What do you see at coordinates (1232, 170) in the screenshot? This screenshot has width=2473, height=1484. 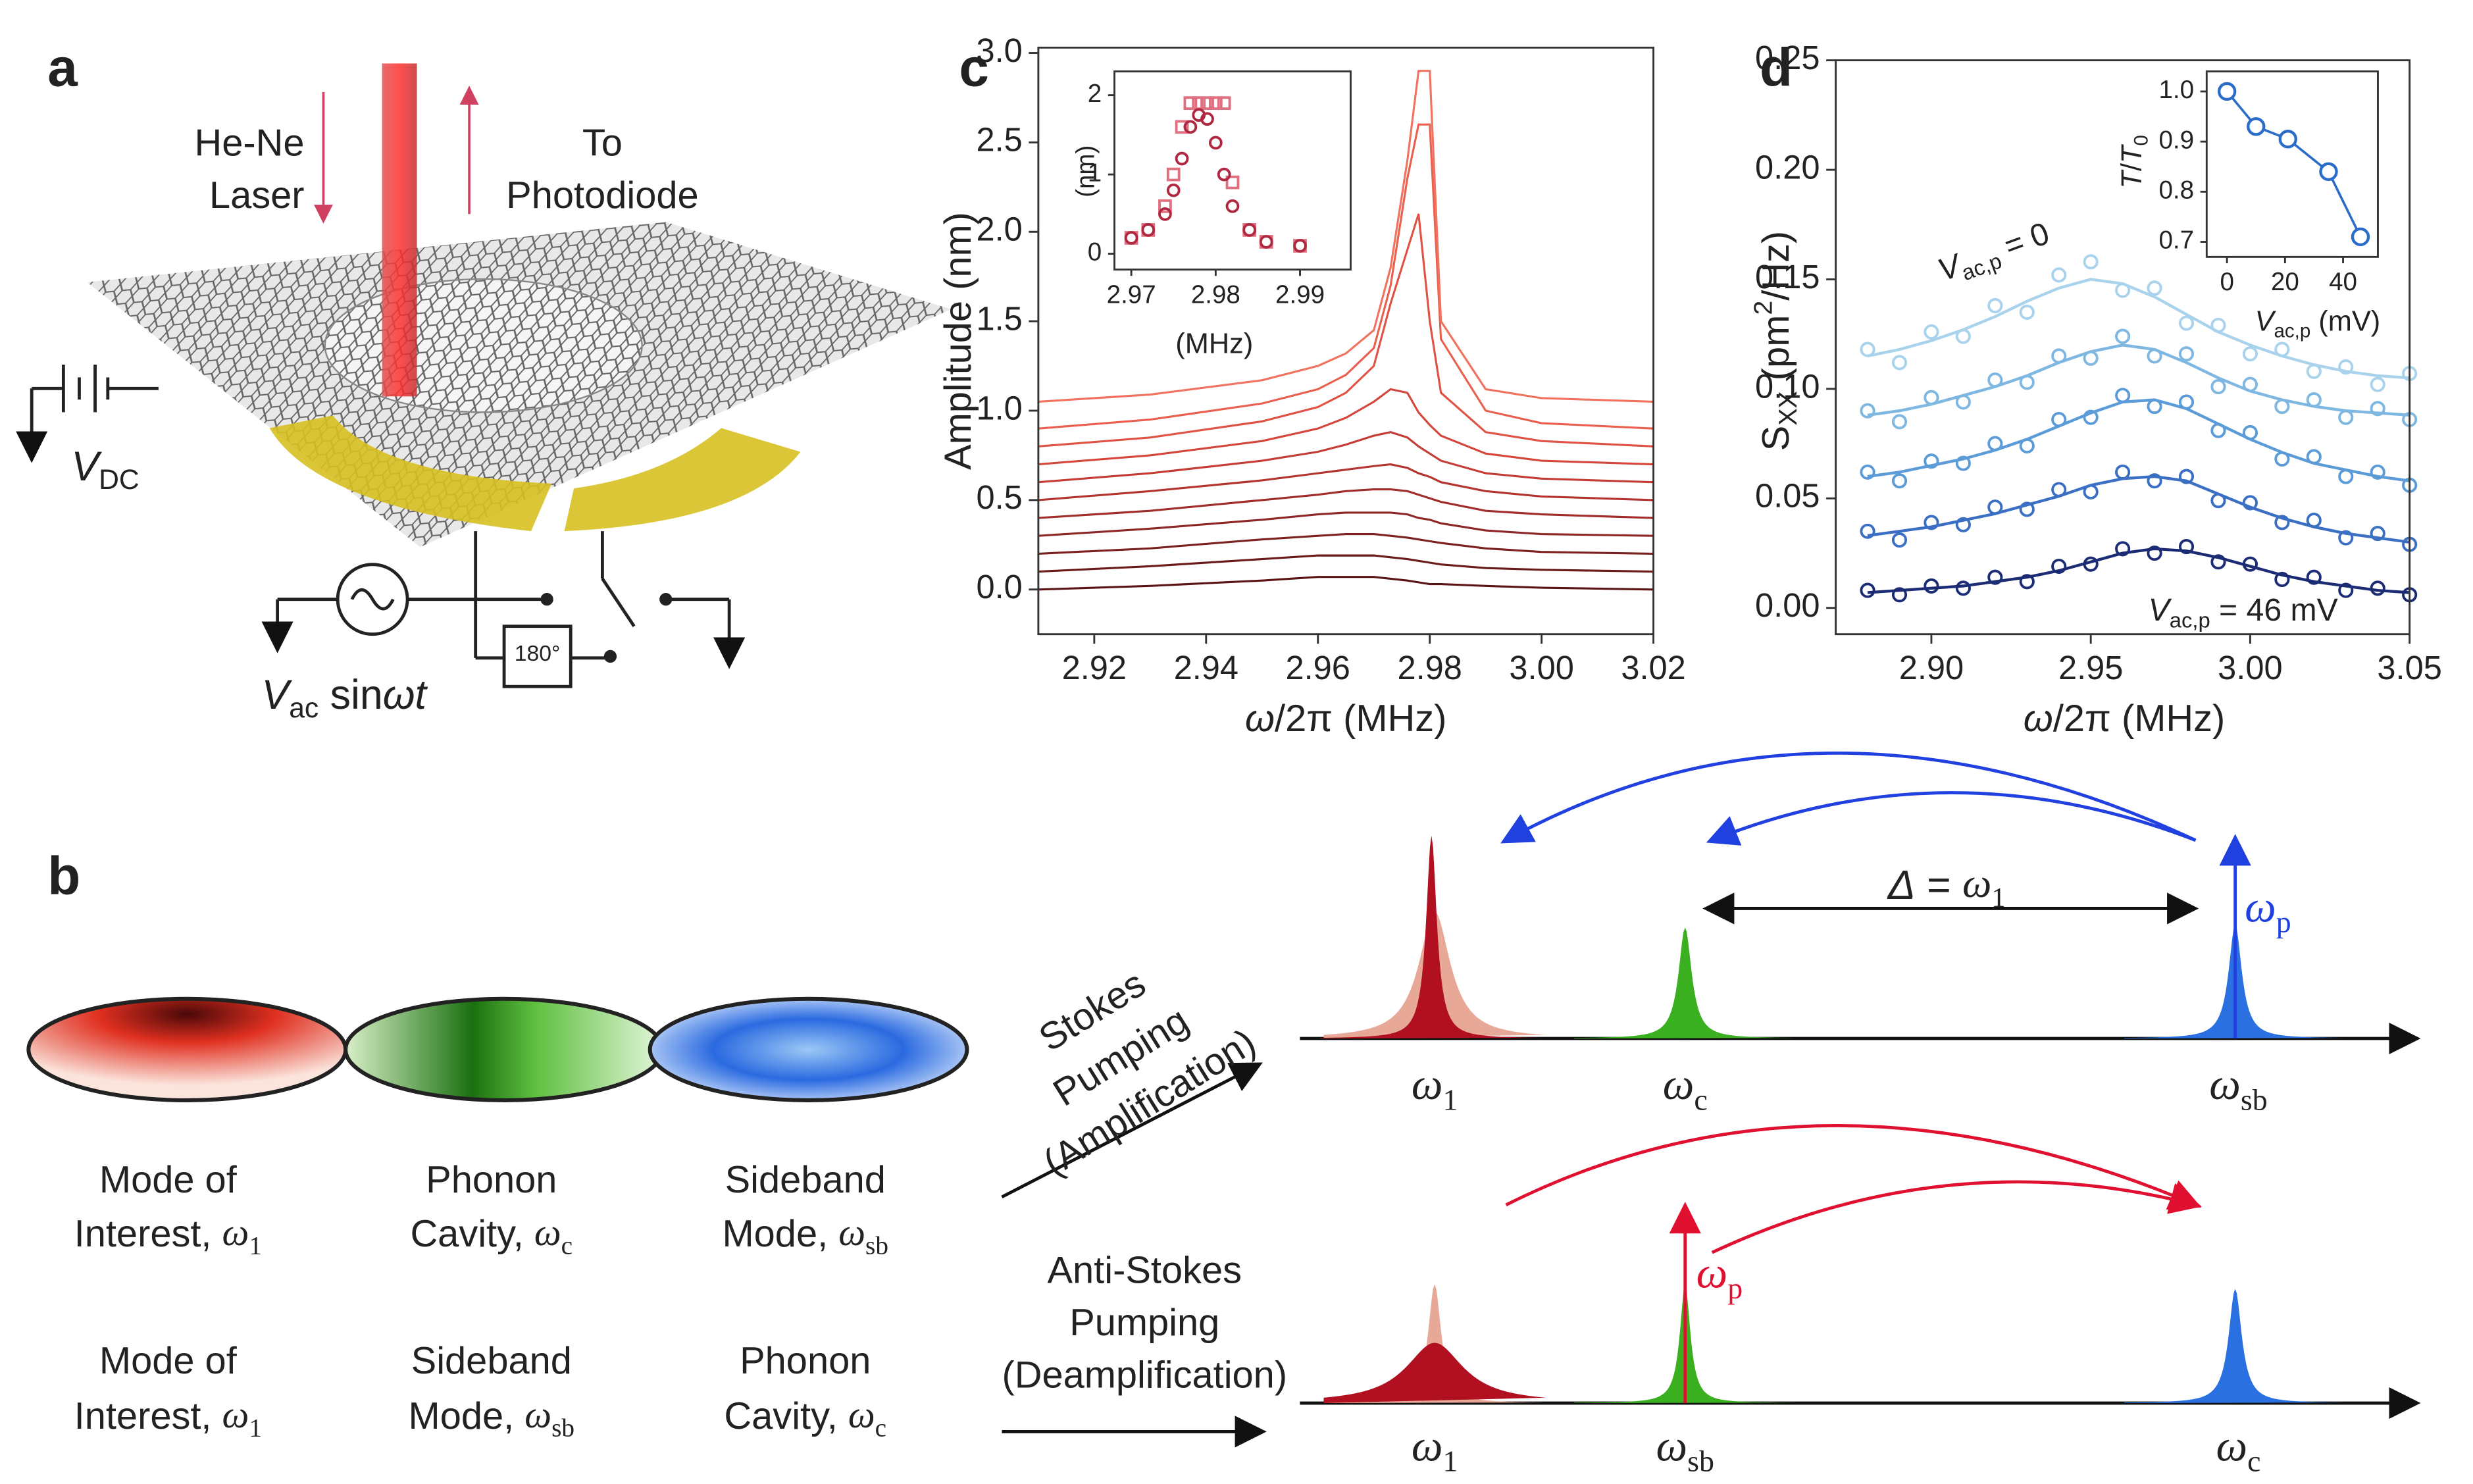 I see `plot-frame` at bounding box center [1232, 170].